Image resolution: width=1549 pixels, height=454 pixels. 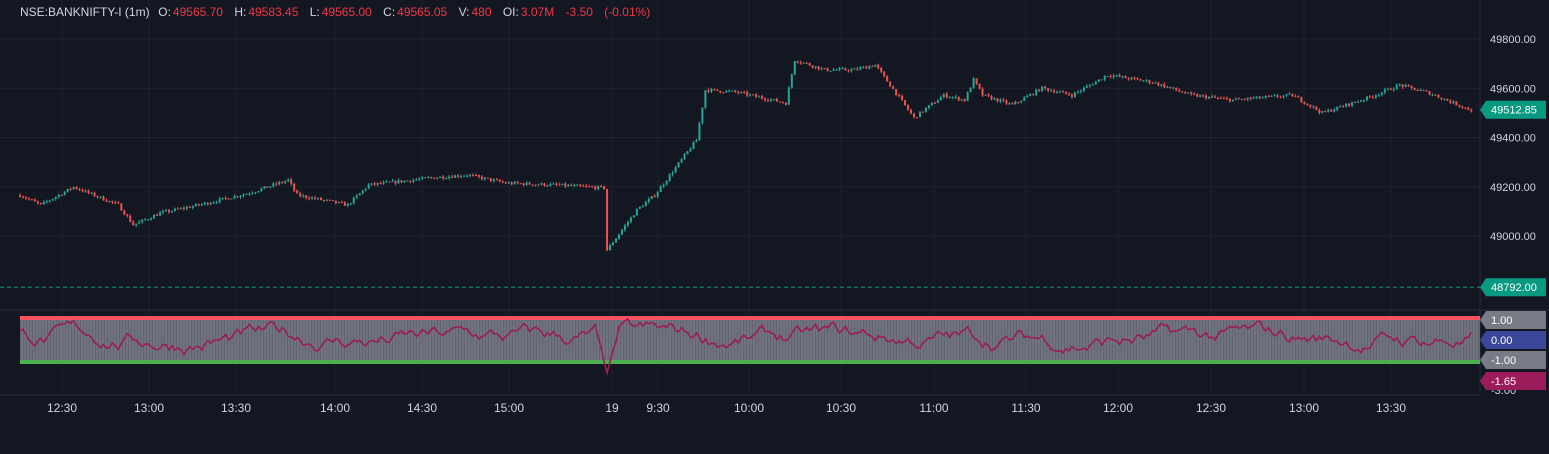 I want to click on volume-value: 480, so click(x=481, y=12).